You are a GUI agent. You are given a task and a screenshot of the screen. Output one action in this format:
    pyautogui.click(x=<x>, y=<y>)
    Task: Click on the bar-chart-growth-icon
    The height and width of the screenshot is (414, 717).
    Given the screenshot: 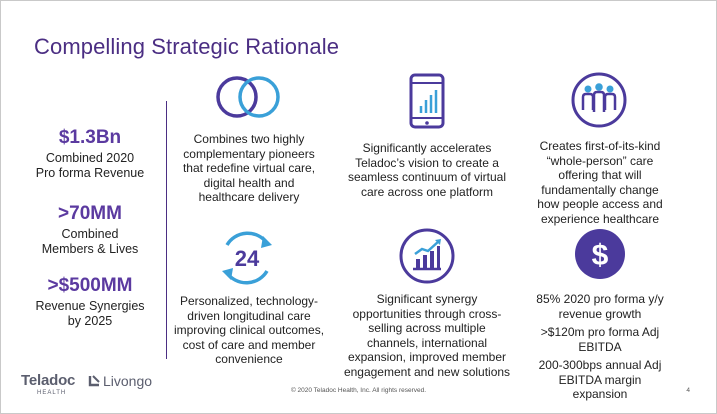 What is the action you would take?
    pyautogui.click(x=427, y=256)
    